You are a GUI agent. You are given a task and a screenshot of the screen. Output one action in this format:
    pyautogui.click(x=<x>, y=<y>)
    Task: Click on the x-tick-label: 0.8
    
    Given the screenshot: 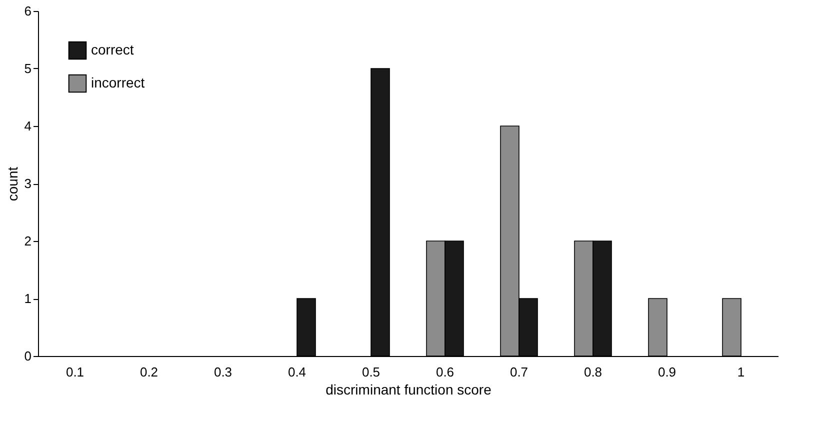 What is the action you would take?
    pyautogui.click(x=593, y=372)
    